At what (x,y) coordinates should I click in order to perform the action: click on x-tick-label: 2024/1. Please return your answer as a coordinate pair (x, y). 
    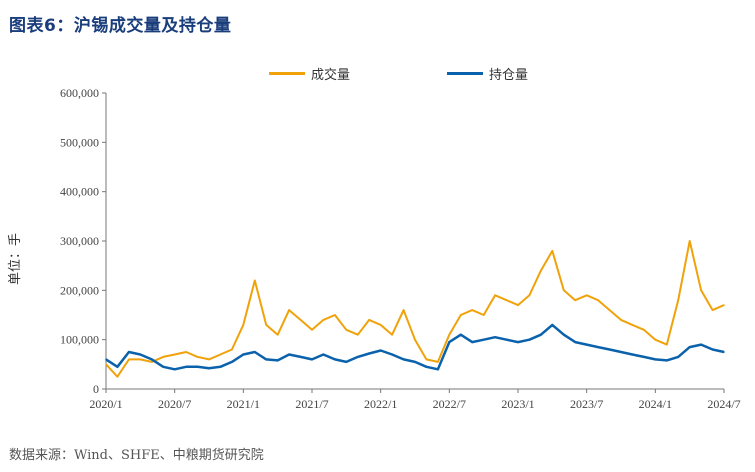
    Looking at the image, I should click on (655, 404).